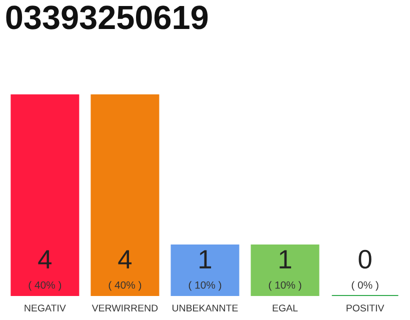 This screenshot has width=410, height=320. Describe the element at coordinates (365, 308) in the screenshot. I see `x-tick-label: POSITIV` at that location.